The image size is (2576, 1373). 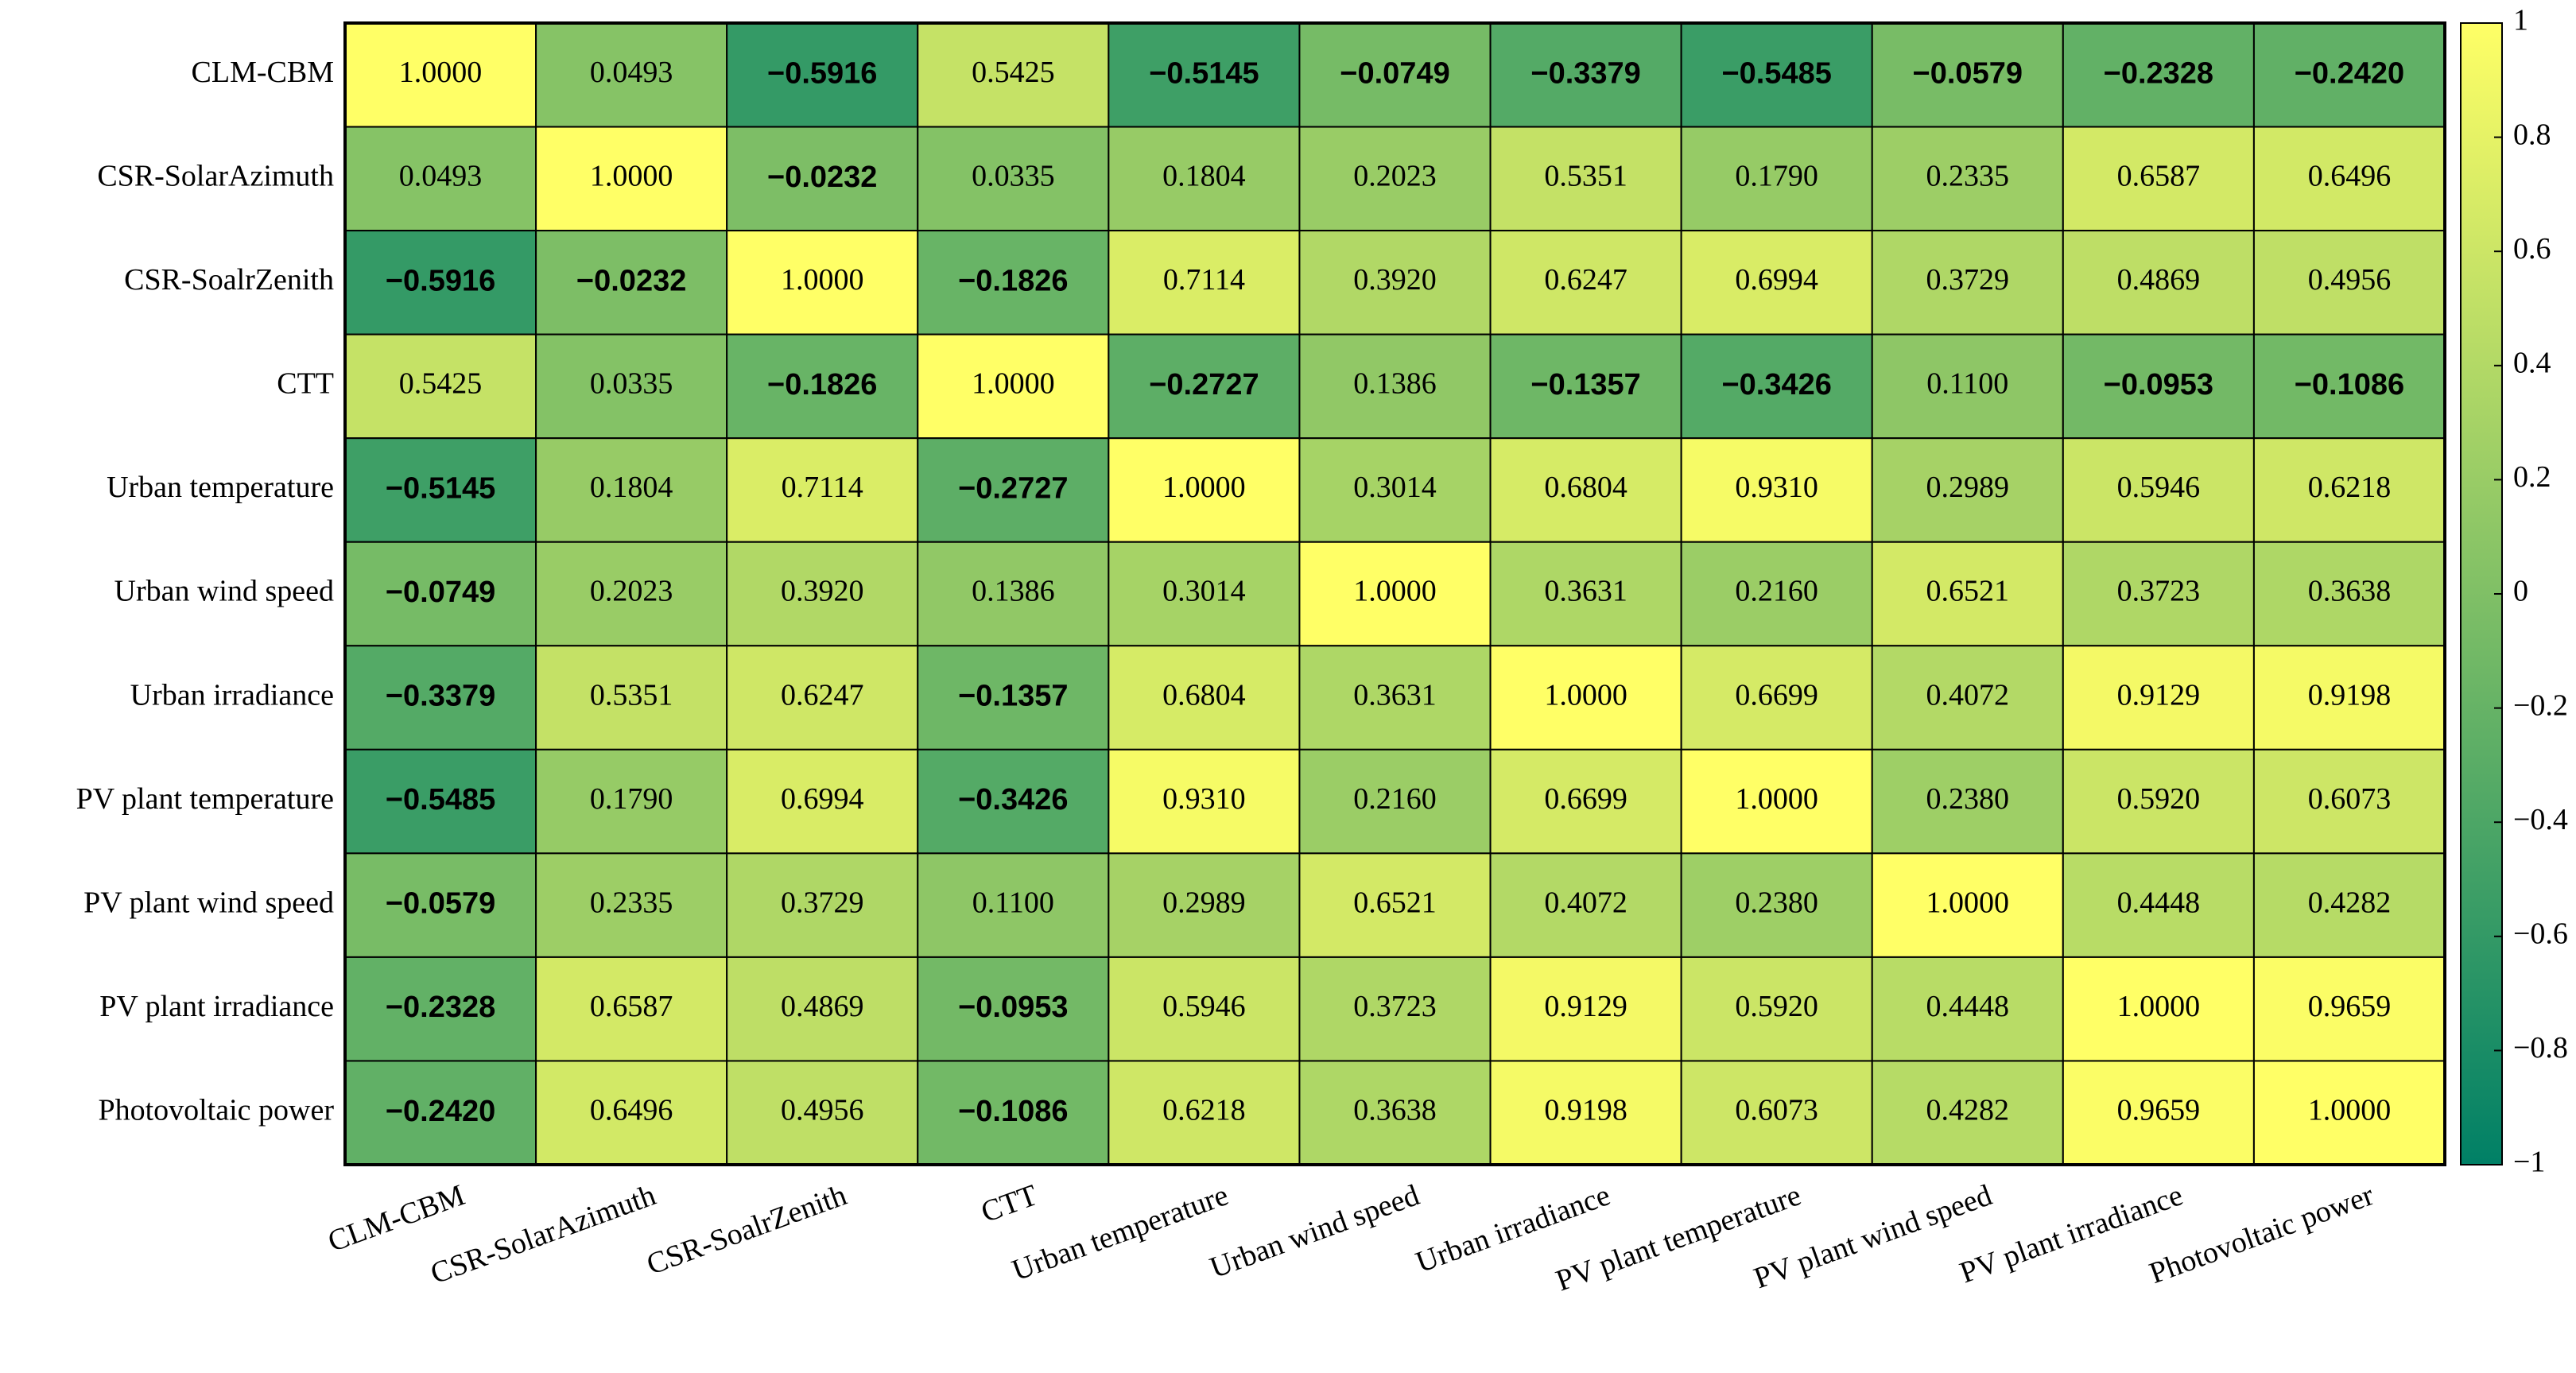 I want to click on cell-label: 0.2023, so click(x=631, y=591).